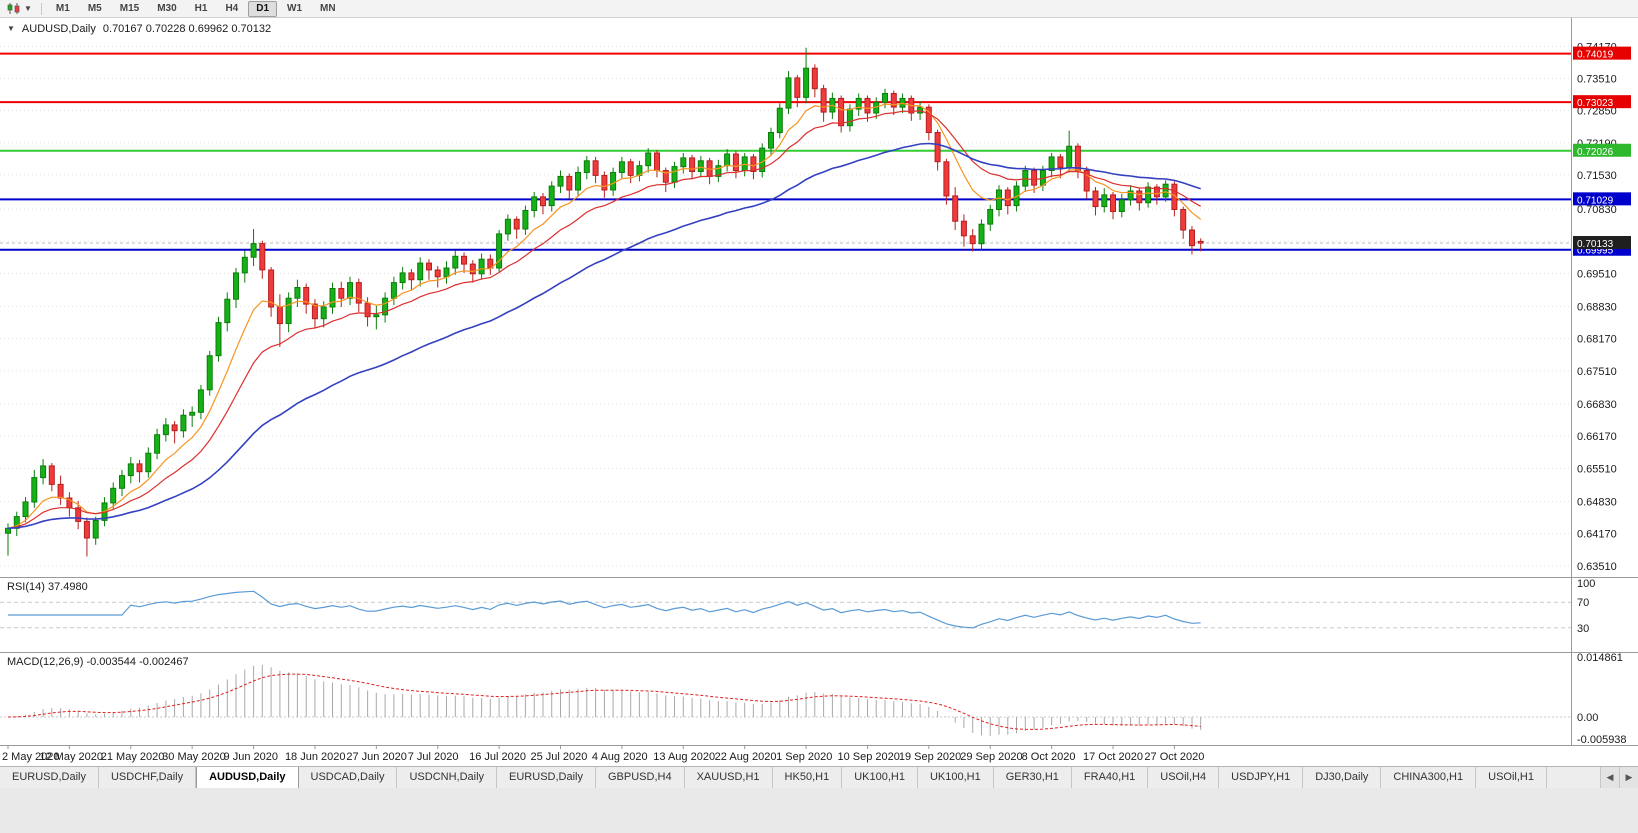 Image resolution: width=1638 pixels, height=833 pixels. Describe the element at coordinates (1597, 112) in the screenshot. I see `price-axis-label: 0.72850` at that location.